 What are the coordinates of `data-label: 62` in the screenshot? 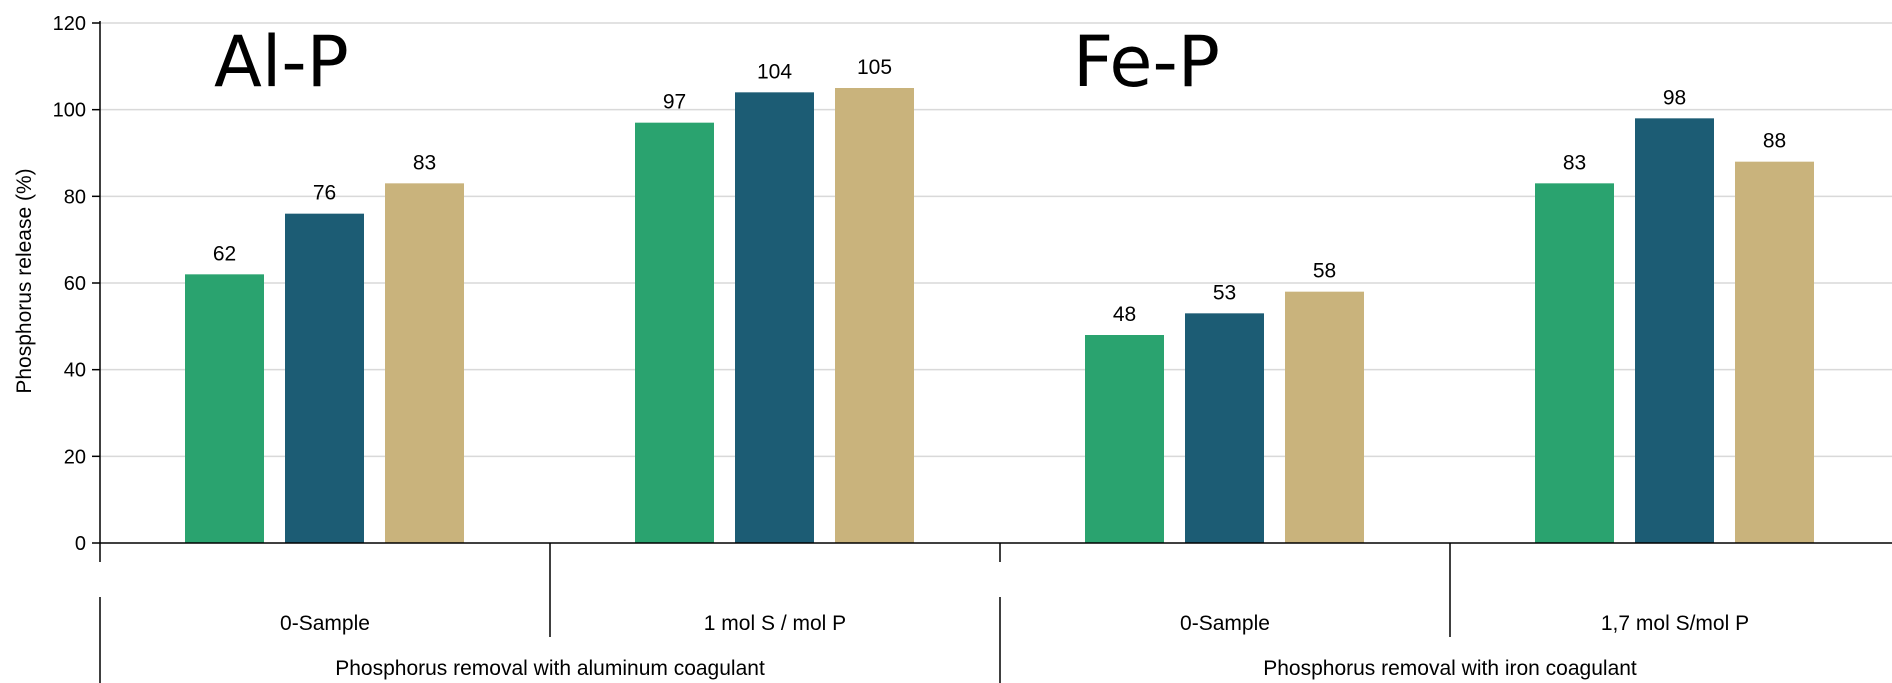 It's located at (224, 253).